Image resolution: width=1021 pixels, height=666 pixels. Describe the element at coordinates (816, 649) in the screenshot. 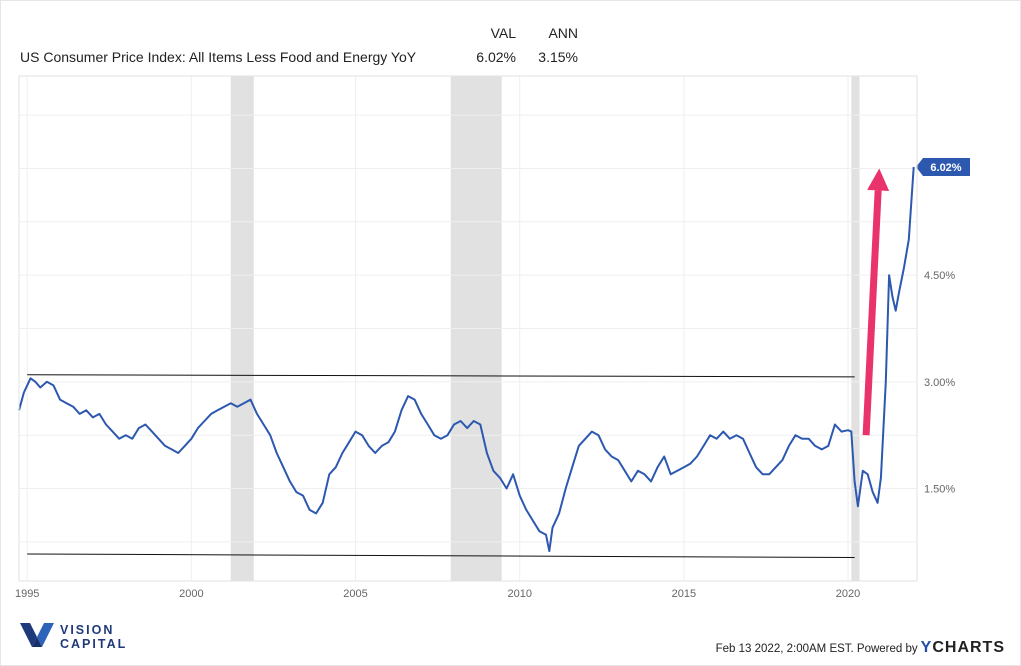

I see `footer-timestamp: Feb 13 2022, 2:00AM EST. Powered by` at that location.